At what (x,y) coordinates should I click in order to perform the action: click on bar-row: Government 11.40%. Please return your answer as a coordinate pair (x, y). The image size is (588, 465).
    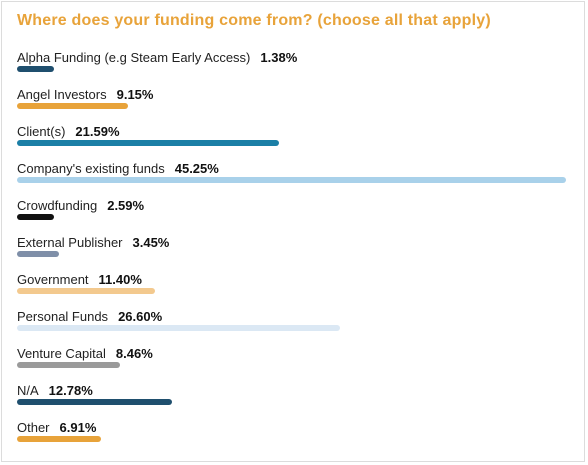
    Looking at the image, I should click on (79, 280).